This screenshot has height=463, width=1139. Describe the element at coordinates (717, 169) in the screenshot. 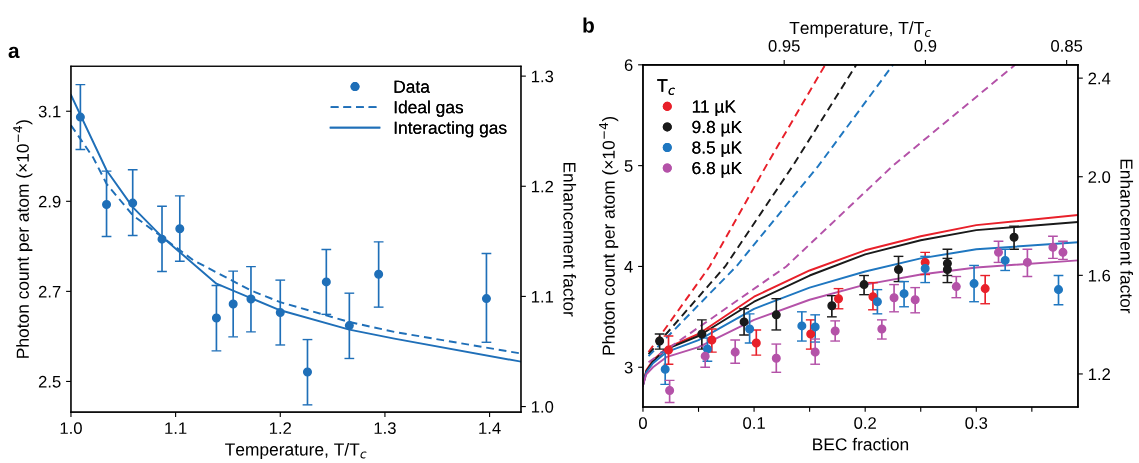

I see `legend-label: 6.8 µK` at that location.